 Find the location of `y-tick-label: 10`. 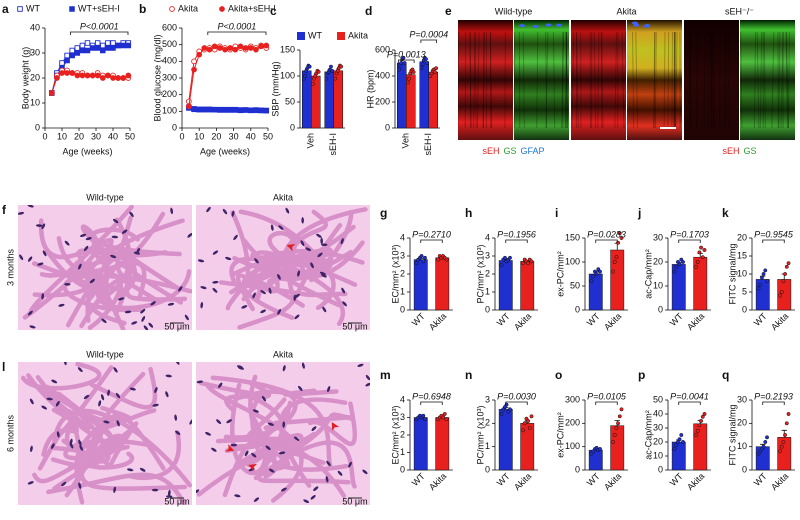

y-tick-label: 10 is located at coordinates (35, 102).